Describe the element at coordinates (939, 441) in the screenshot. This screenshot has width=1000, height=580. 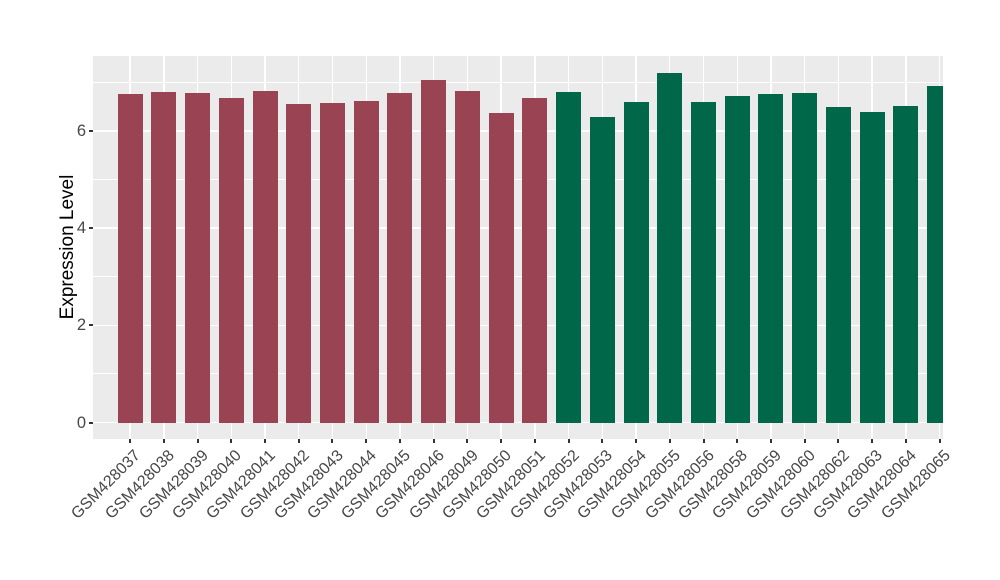
I see `x-tick-GSM428065` at that location.